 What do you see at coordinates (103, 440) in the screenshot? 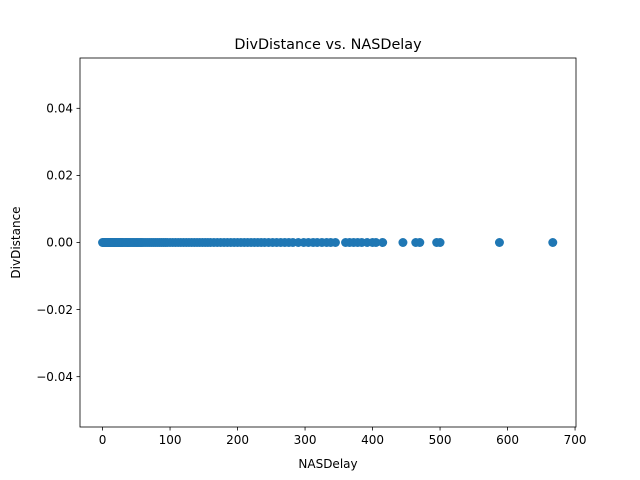
I see `x-tick-label: 0` at bounding box center [103, 440].